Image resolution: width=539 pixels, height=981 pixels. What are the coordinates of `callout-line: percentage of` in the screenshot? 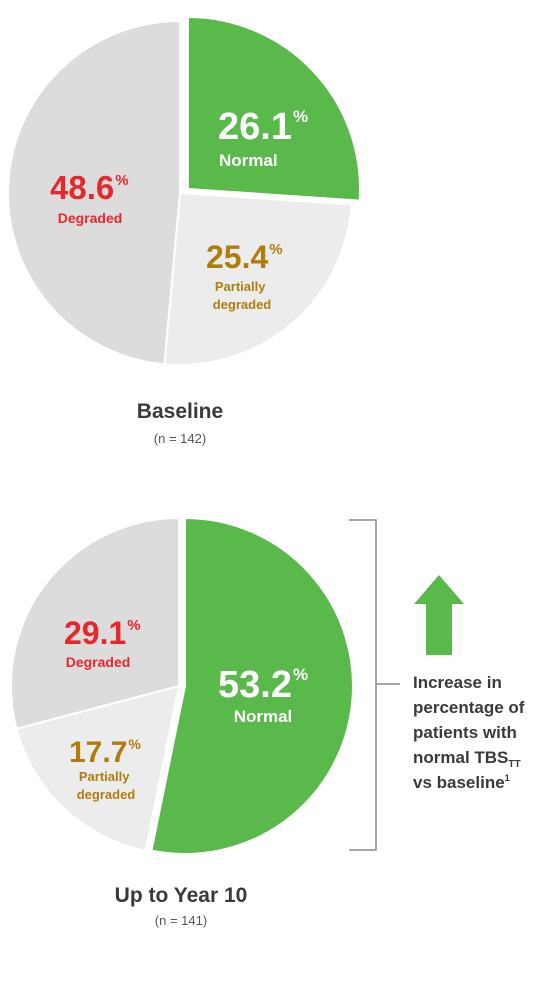 It's located at (469, 707).